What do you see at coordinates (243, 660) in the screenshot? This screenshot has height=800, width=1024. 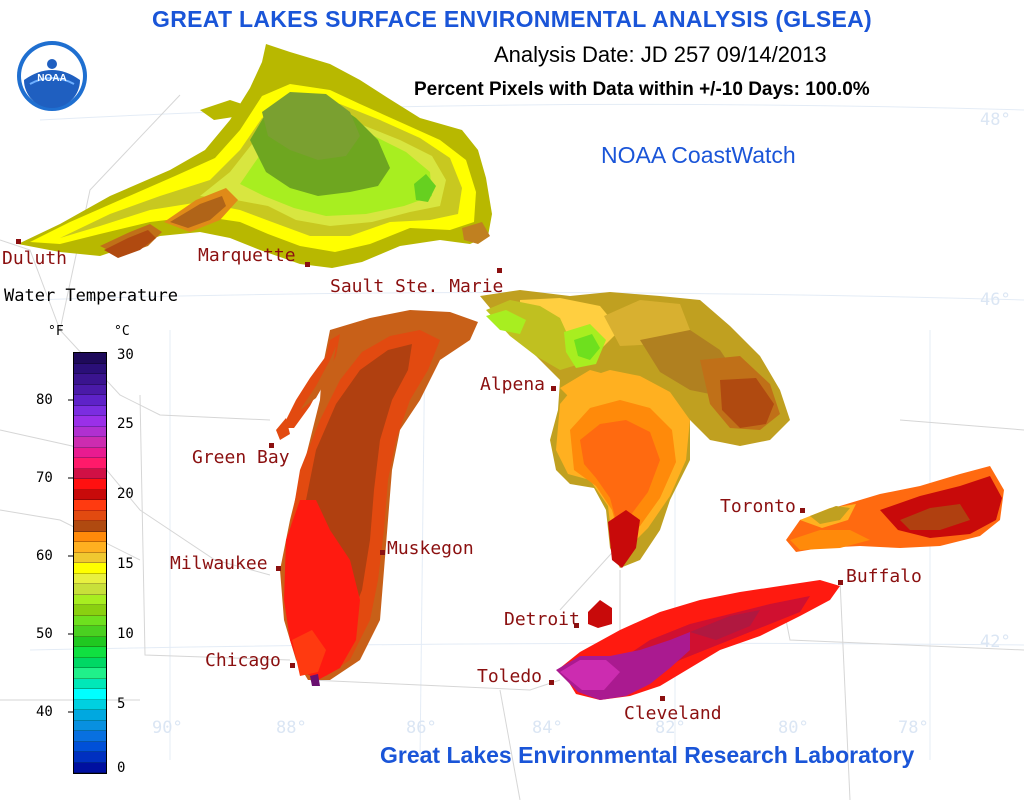 I see `city-label-chicago: Chicago` at bounding box center [243, 660].